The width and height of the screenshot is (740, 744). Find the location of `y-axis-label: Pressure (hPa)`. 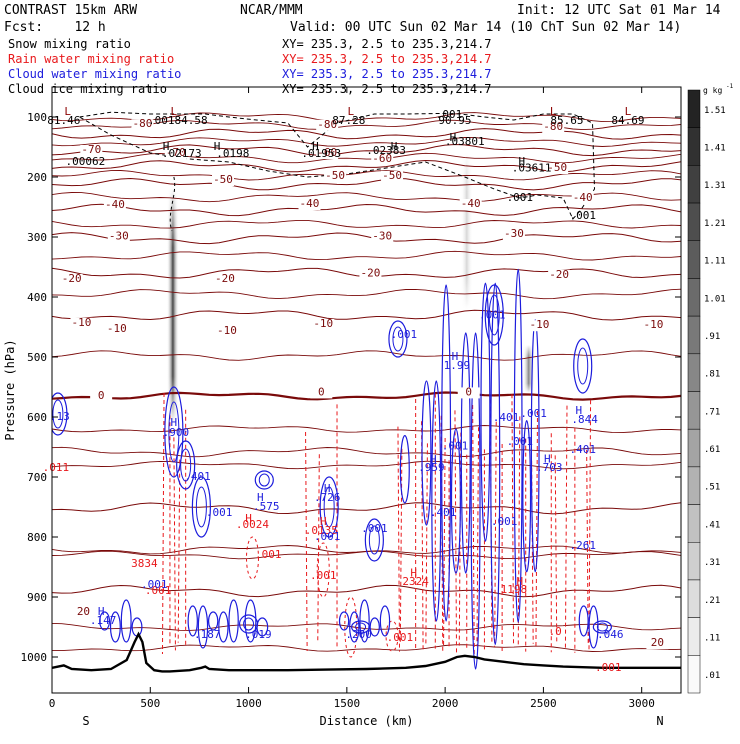

y-axis-label: Pressure (hPa) is located at coordinates (10, 389).